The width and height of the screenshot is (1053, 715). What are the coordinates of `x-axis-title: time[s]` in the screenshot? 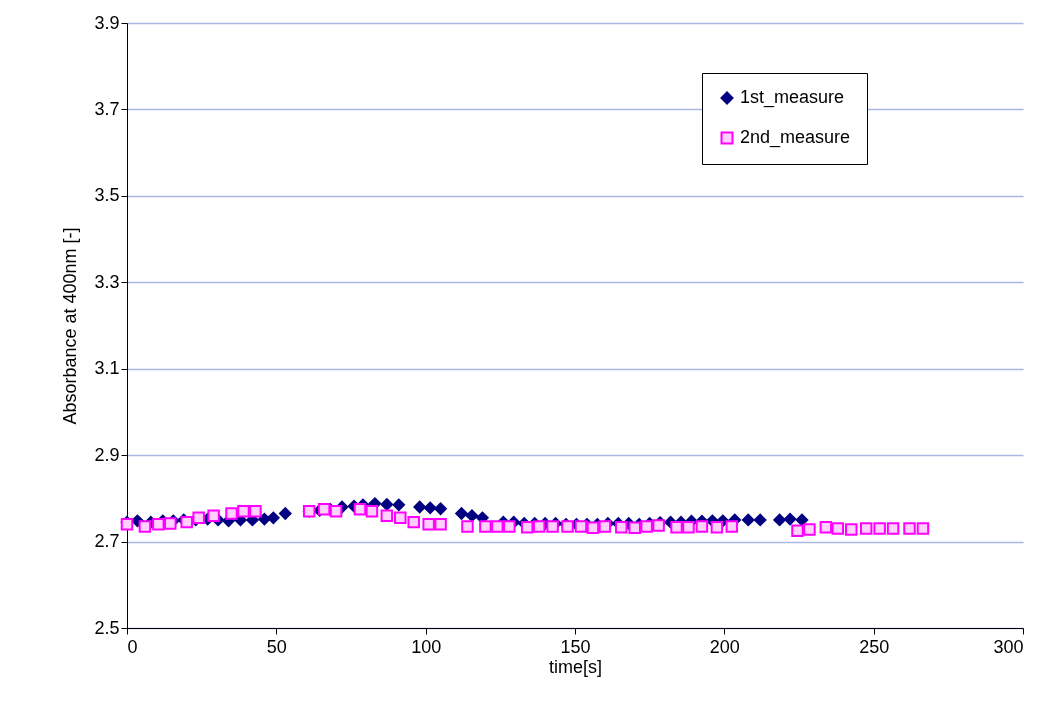 It's located at (575, 666).